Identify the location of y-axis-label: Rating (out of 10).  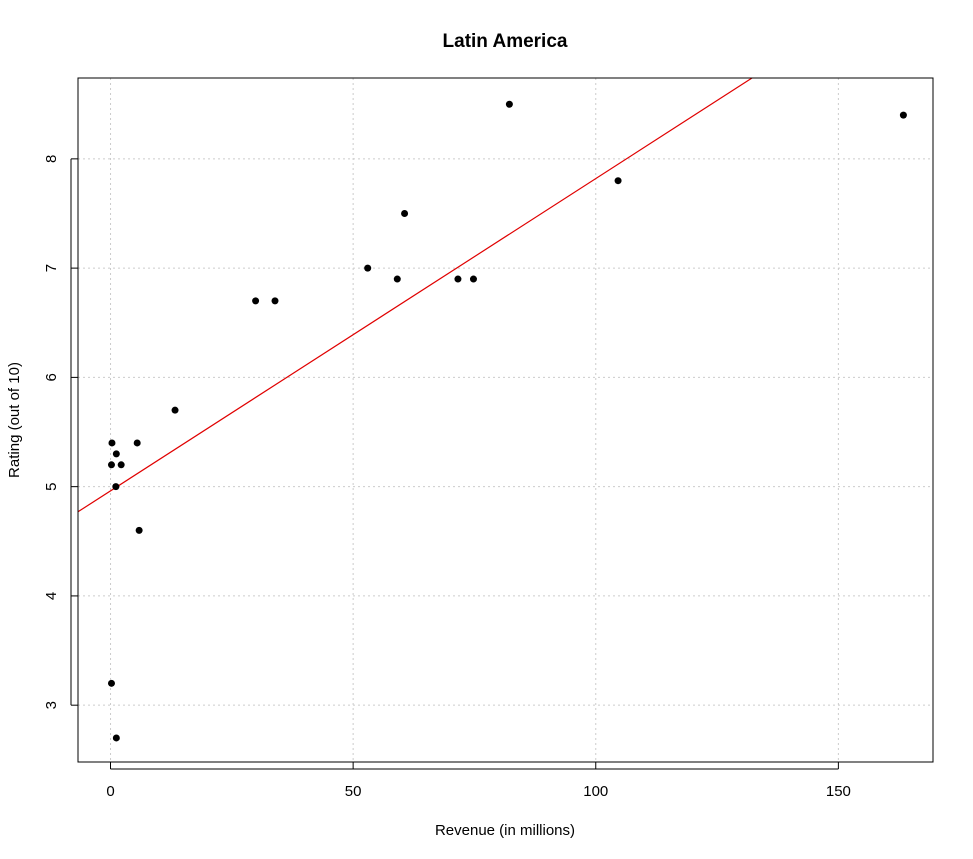
(14, 420).